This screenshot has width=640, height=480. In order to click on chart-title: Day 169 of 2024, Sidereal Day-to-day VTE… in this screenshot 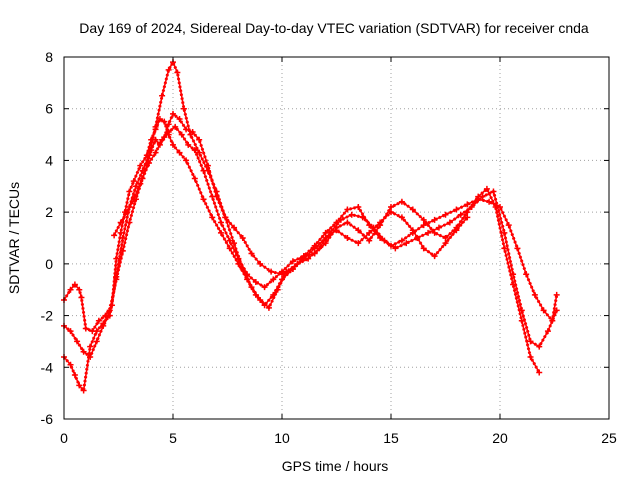, I will do `click(334, 28)`.